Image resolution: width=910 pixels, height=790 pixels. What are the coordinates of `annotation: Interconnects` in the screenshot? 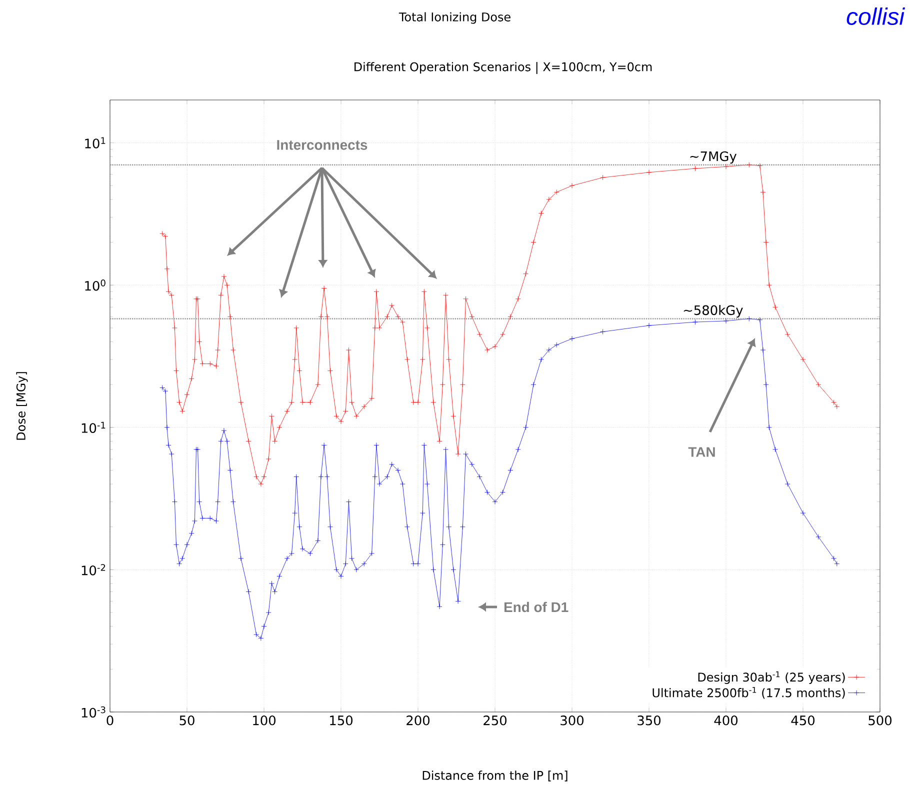 It's located at (322, 145).